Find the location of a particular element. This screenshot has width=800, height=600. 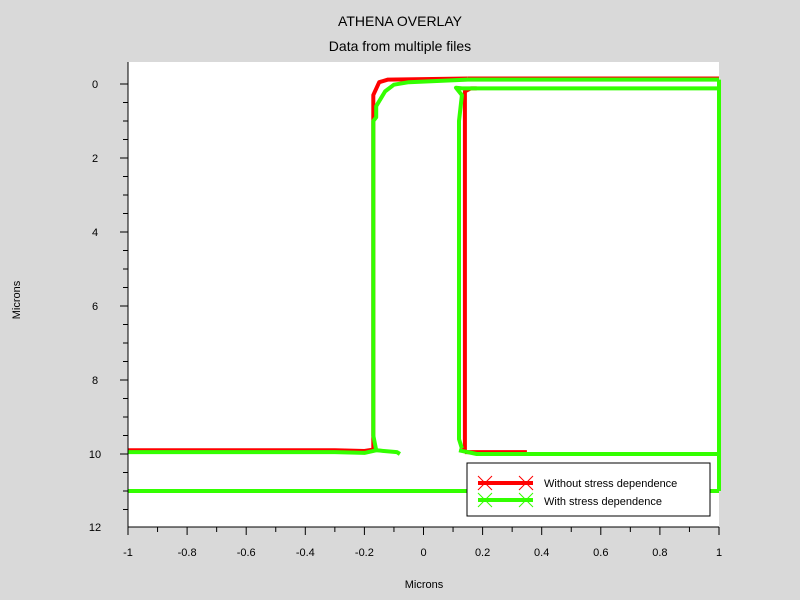

y-tick-label: 0 is located at coordinates (95, 85).